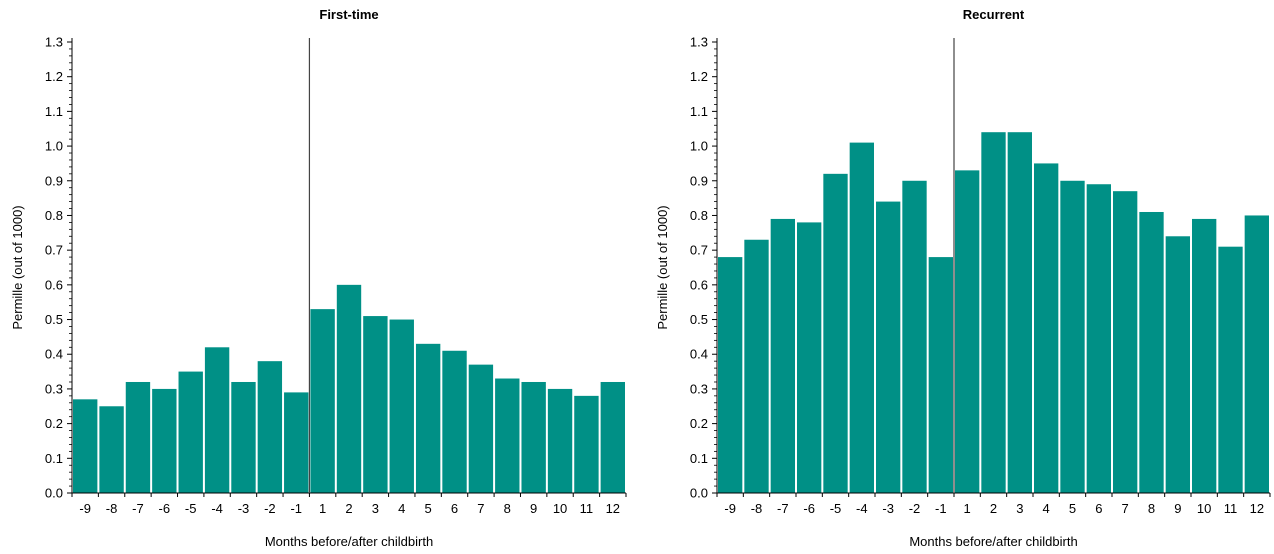 The image size is (1274, 554). I want to click on x-tick-label: 7, so click(1125, 508).